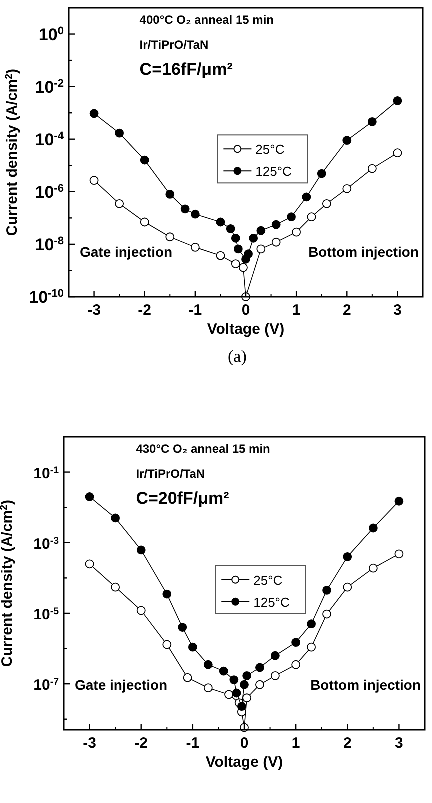 The width and height of the screenshot is (432, 803). Describe the element at coordinates (183, 498) in the screenshot. I see `annotation: C=20fF/μm²` at that location.